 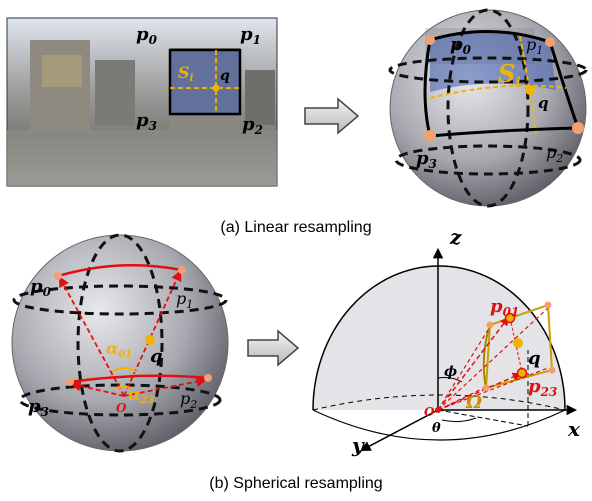 I want to click on arrow-b, so click(x=273, y=348).